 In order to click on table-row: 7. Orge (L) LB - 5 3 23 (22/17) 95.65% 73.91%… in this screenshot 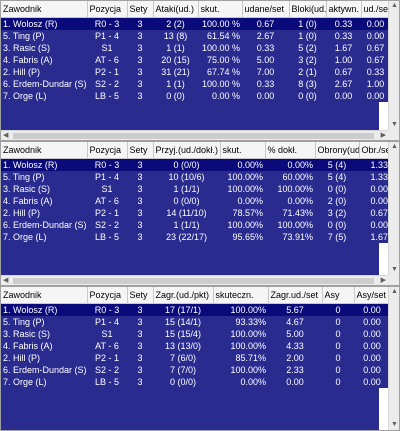, I will do `click(195, 237)`.